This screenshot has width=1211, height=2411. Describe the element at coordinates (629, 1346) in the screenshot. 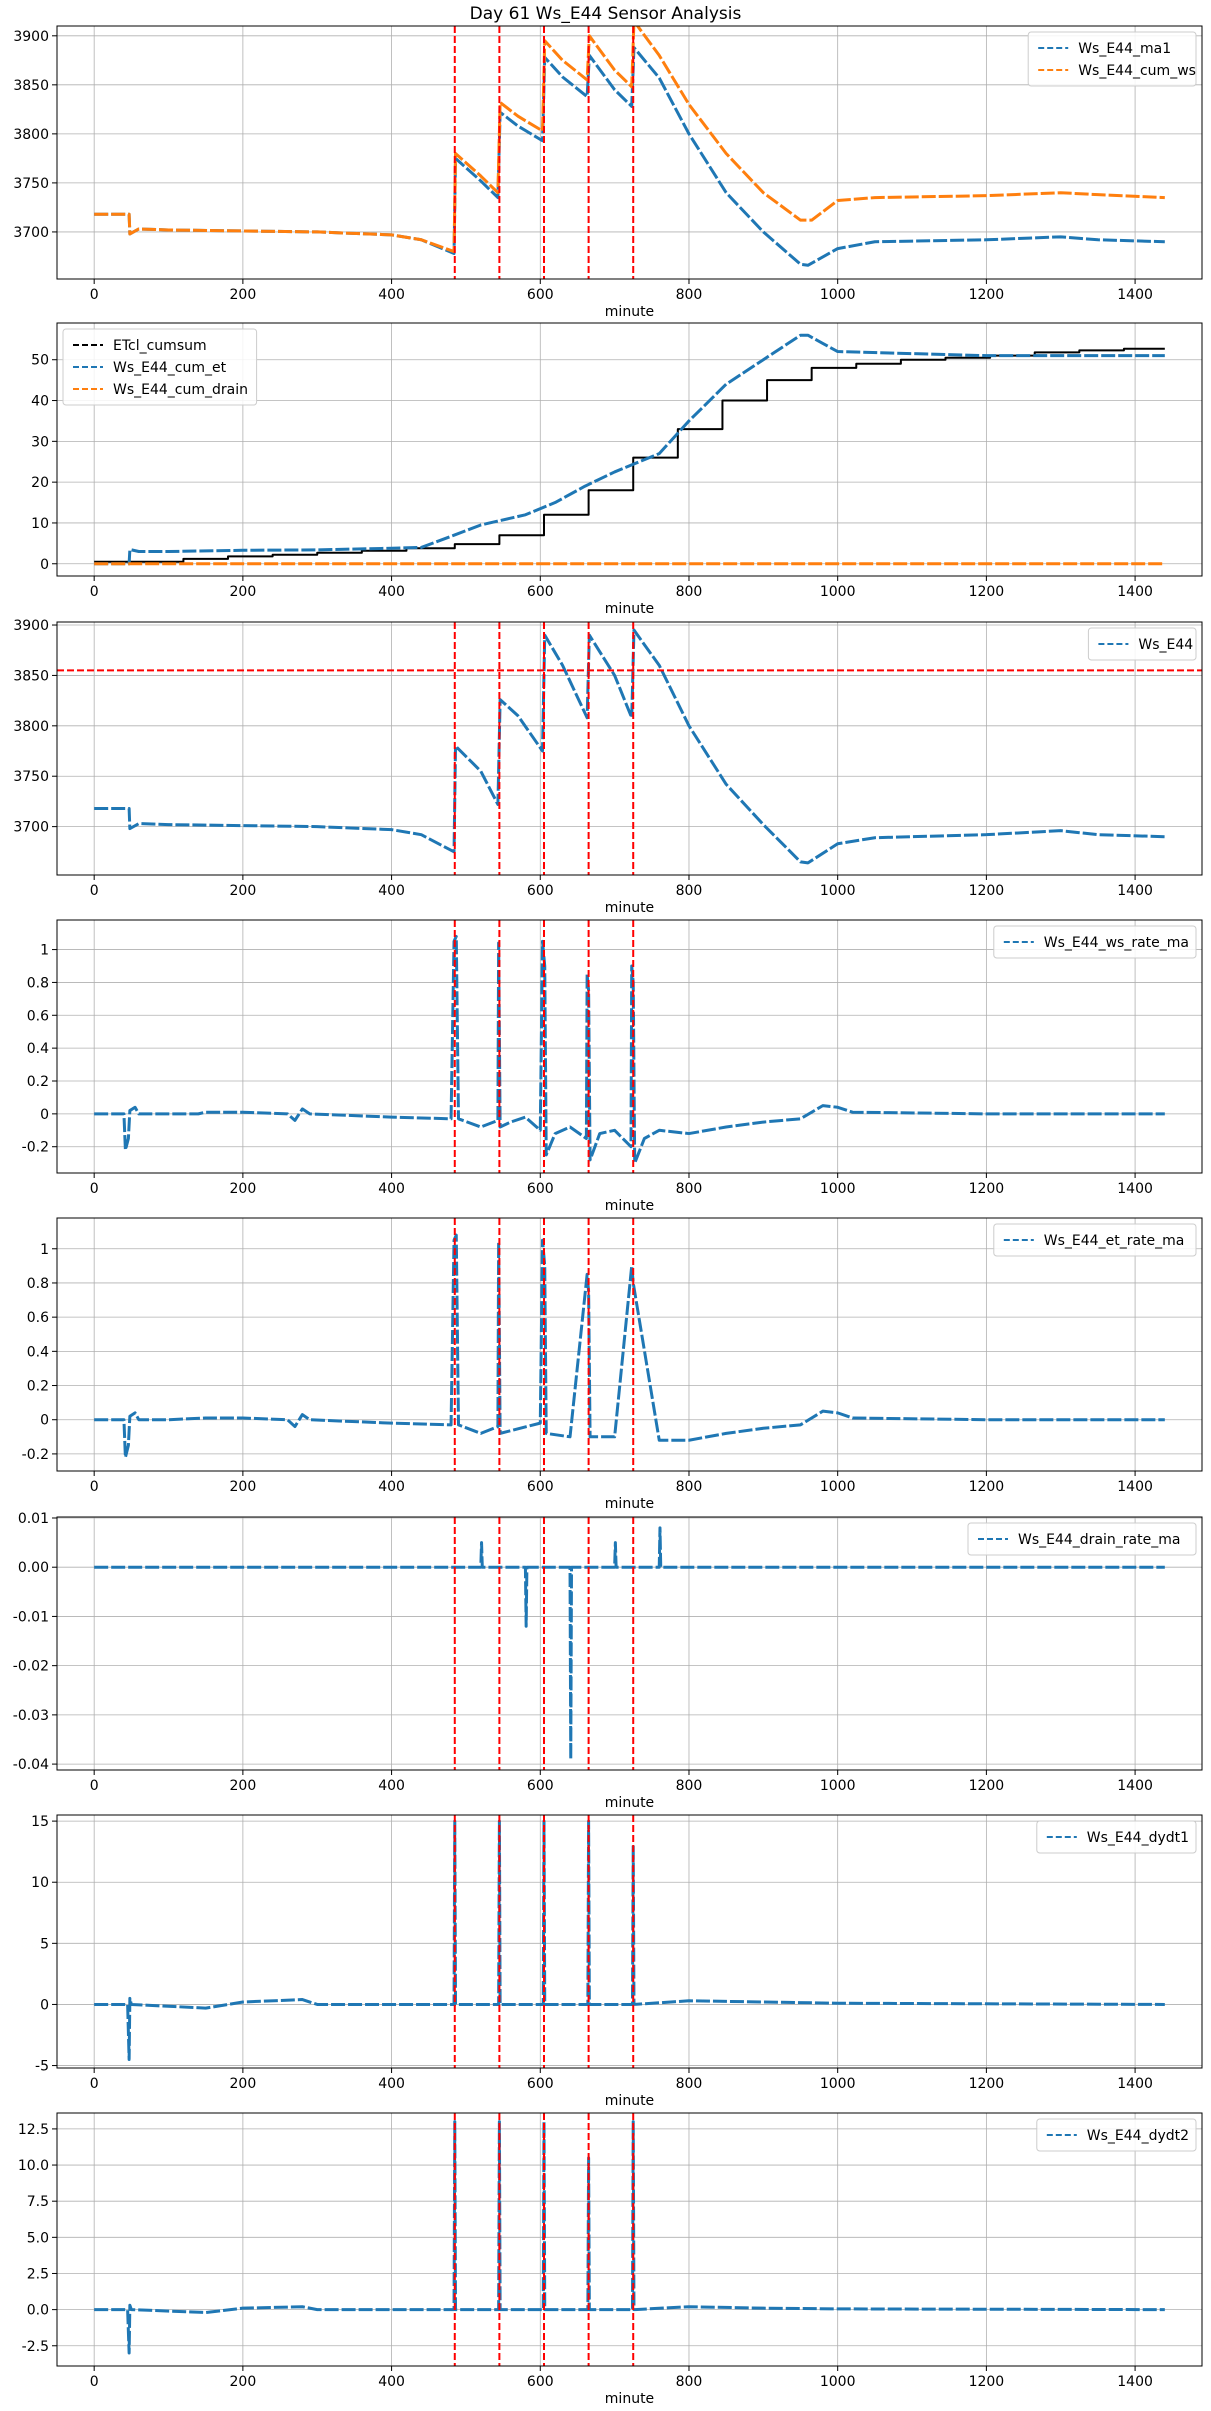

I see `series-line-ws-e44-et-rate-ma` at that location.